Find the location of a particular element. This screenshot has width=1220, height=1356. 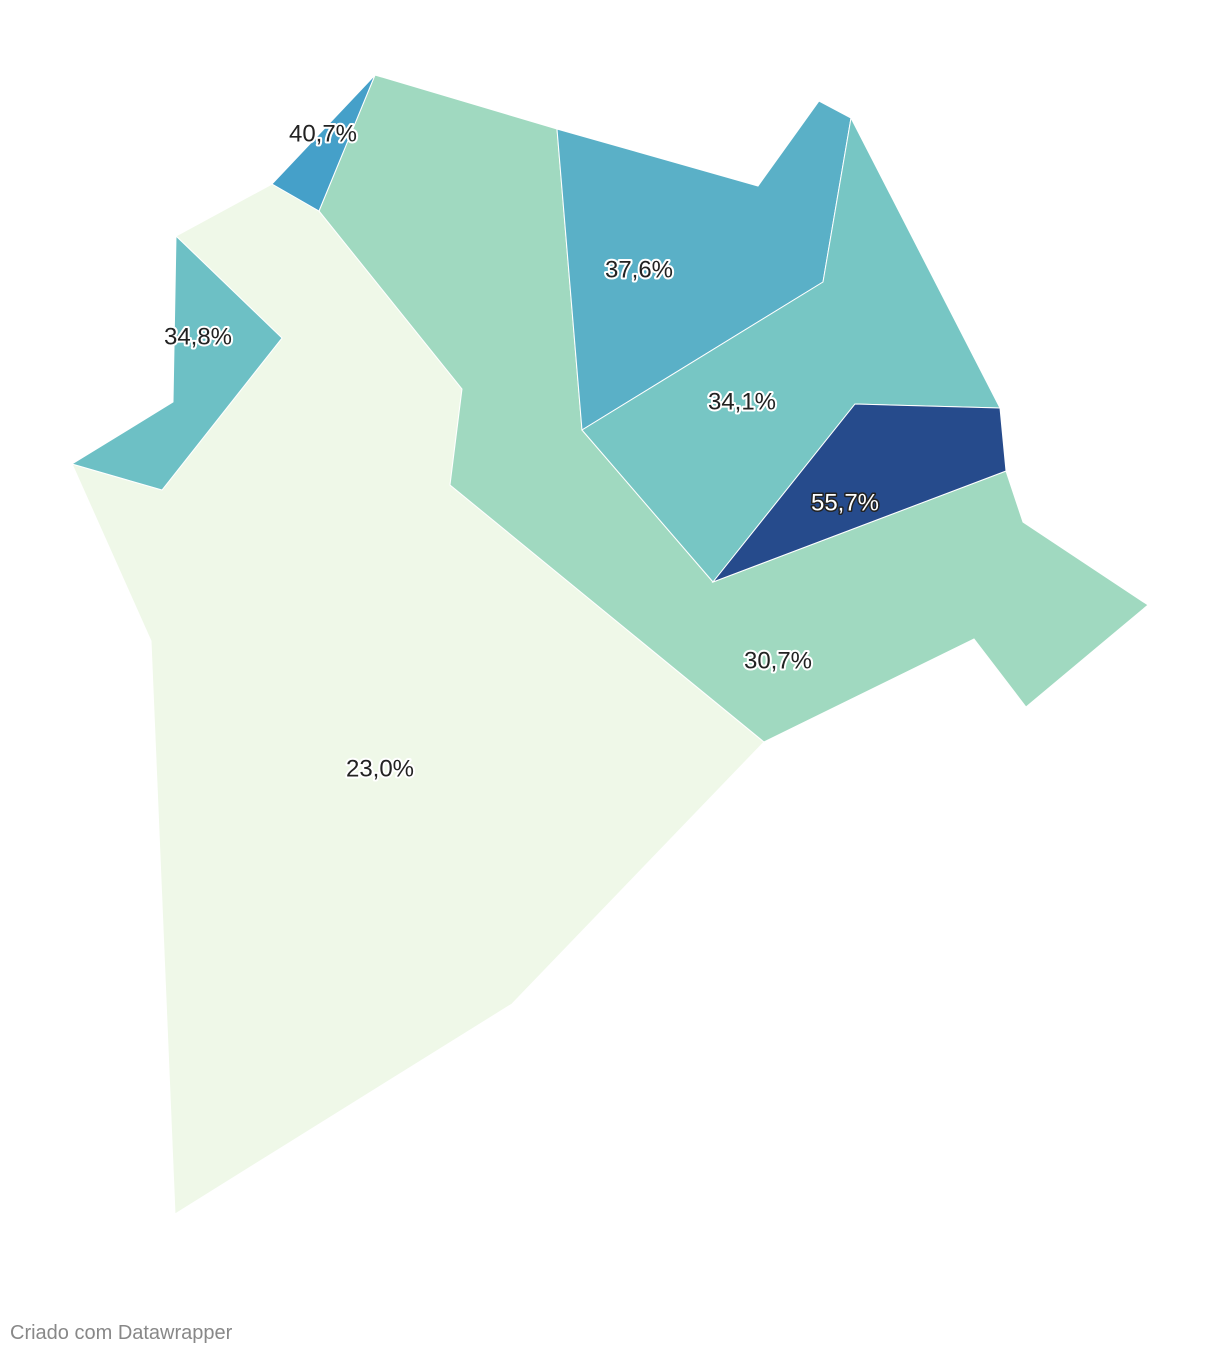

region-label: 55,7% is located at coordinates (845, 502).